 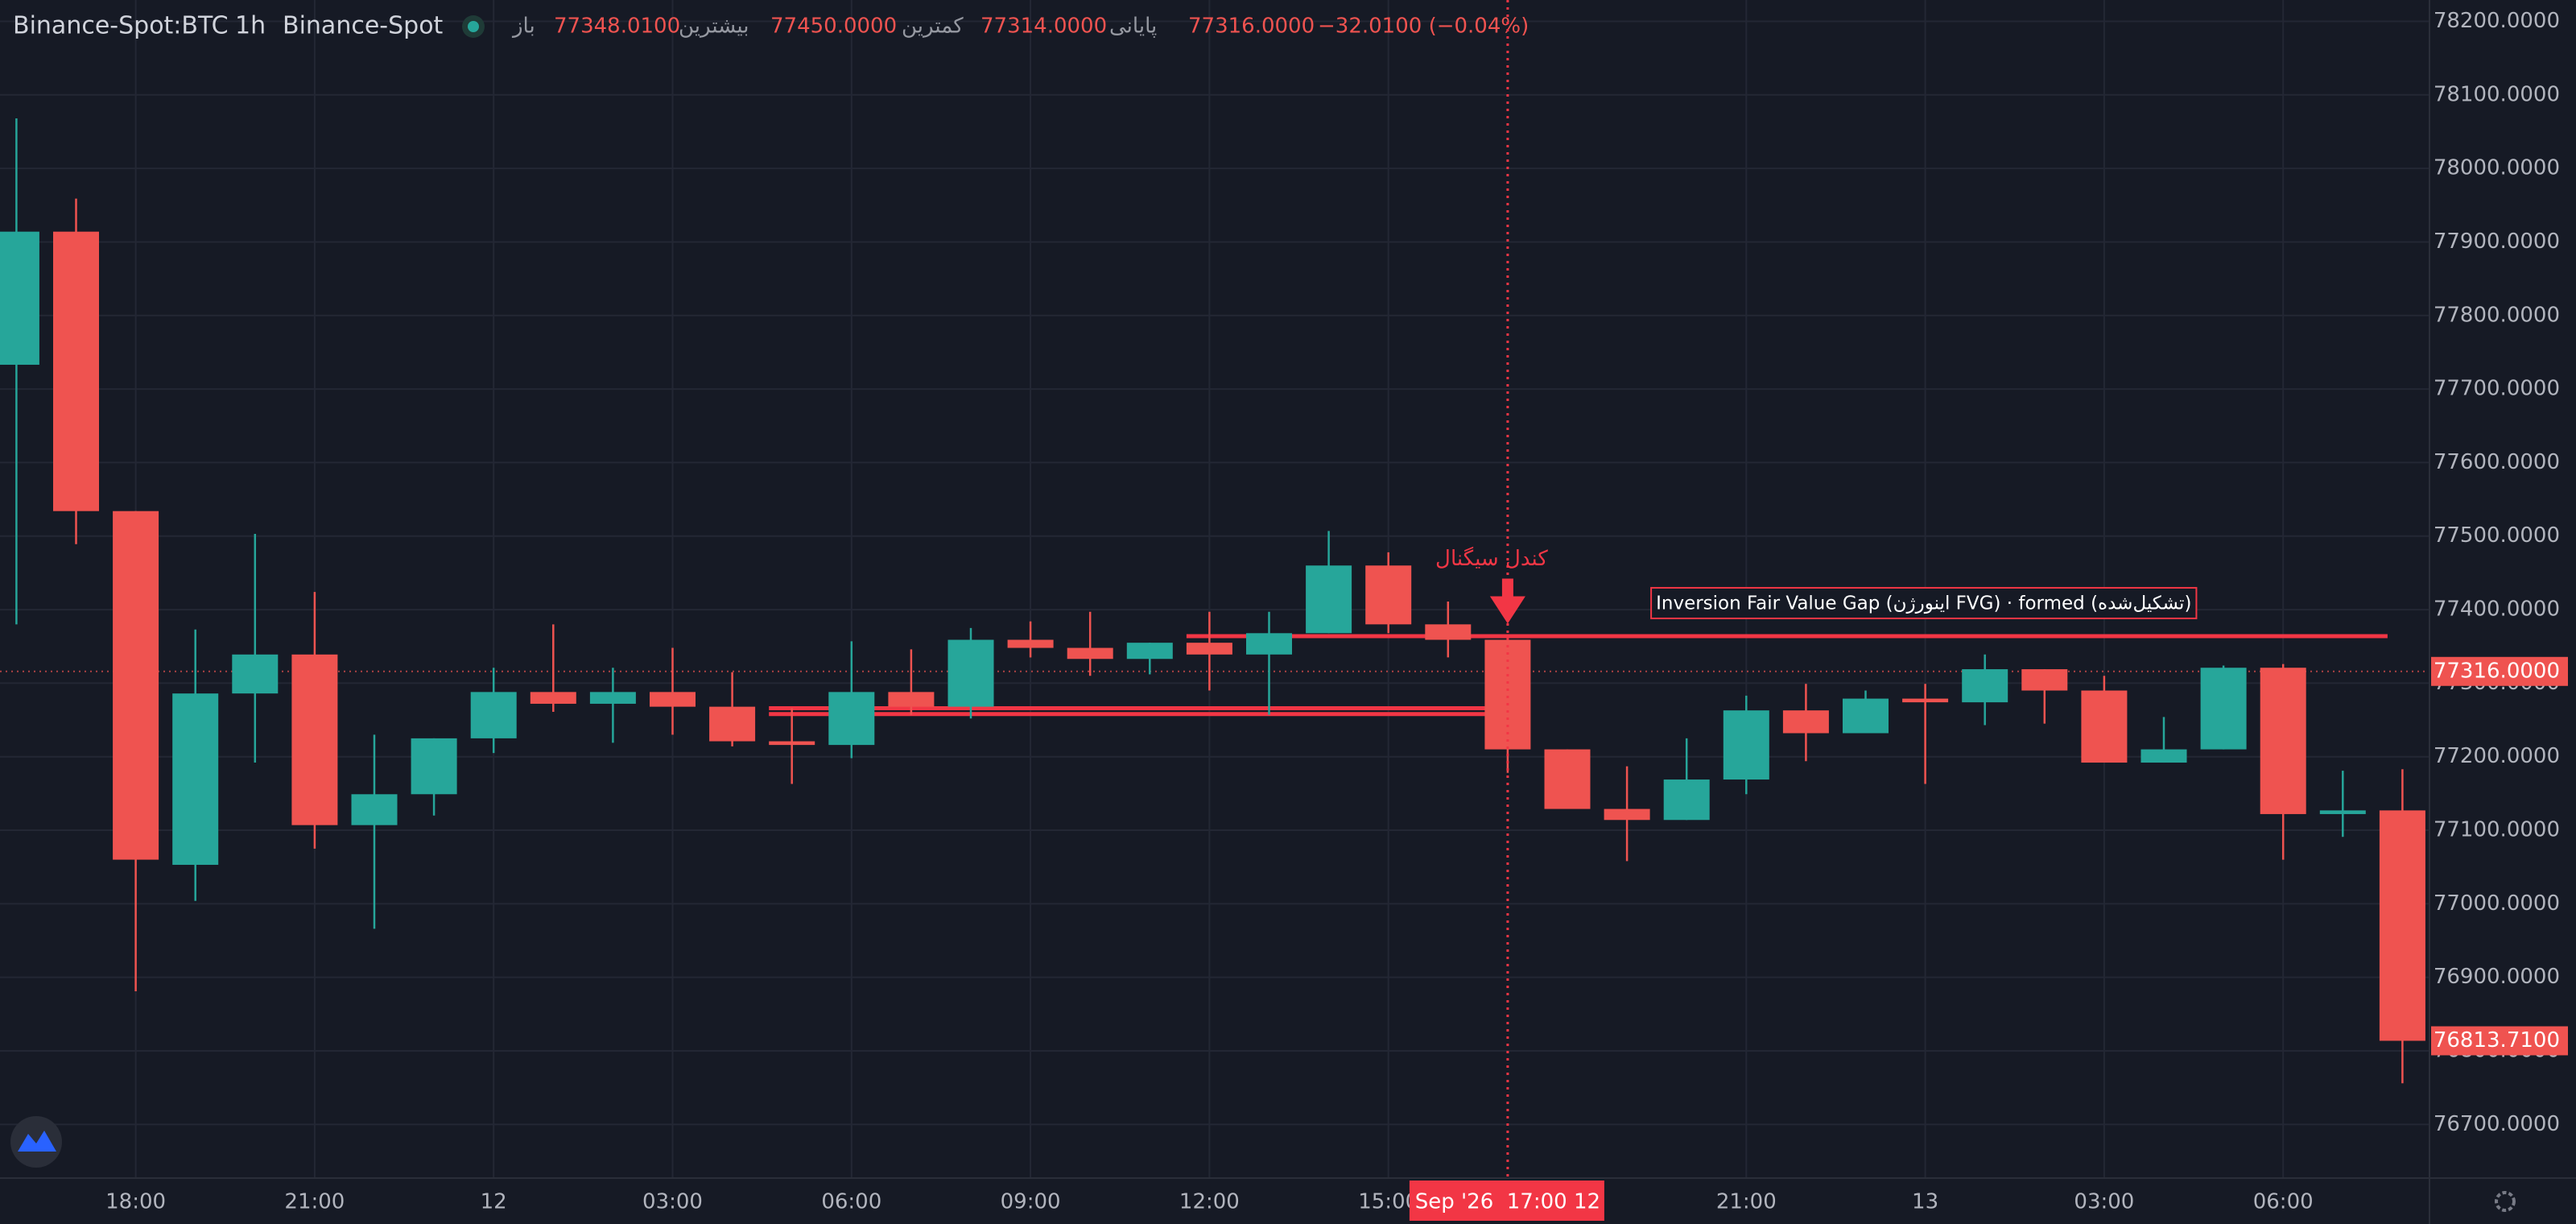 I want to click on signal-label: کندل سیگنال, so click(x=1491, y=558).